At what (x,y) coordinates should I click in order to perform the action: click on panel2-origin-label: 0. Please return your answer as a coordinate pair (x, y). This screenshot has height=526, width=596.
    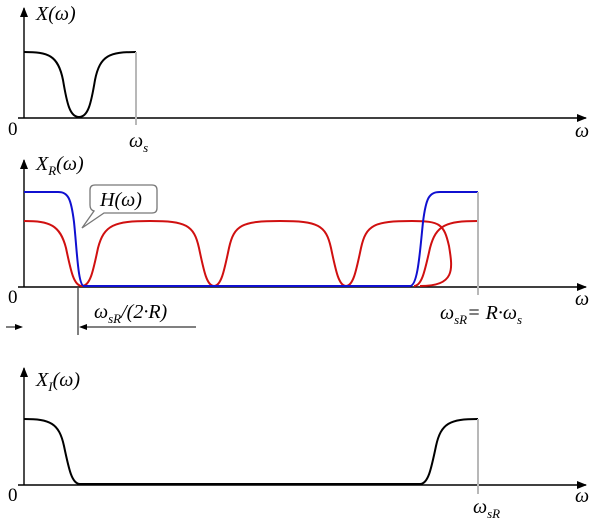
    Looking at the image, I should click on (13, 297).